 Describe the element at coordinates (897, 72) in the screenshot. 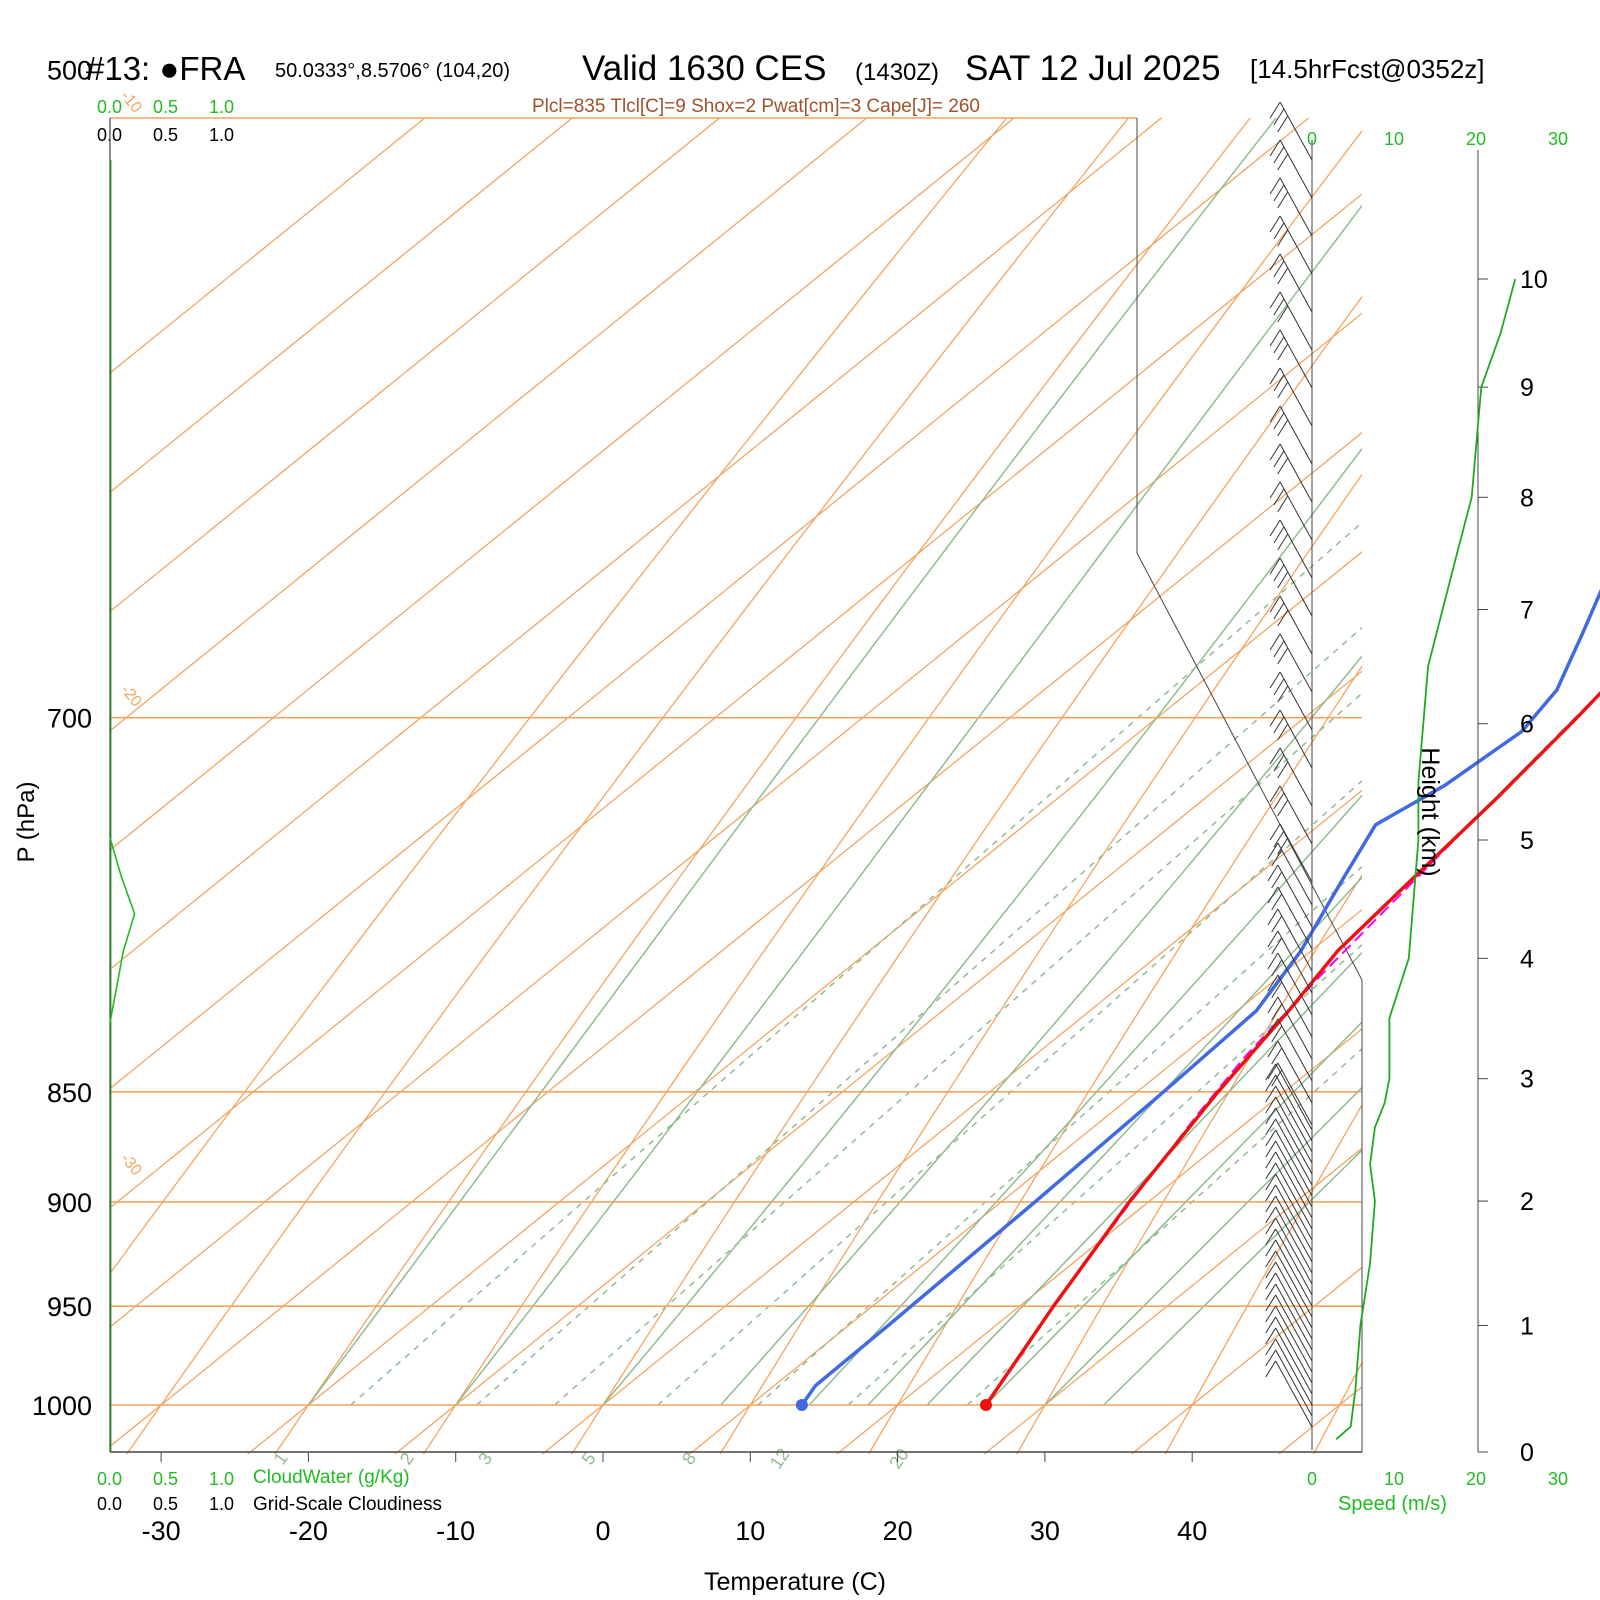

I see `zulu-label: (1430Z)` at that location.